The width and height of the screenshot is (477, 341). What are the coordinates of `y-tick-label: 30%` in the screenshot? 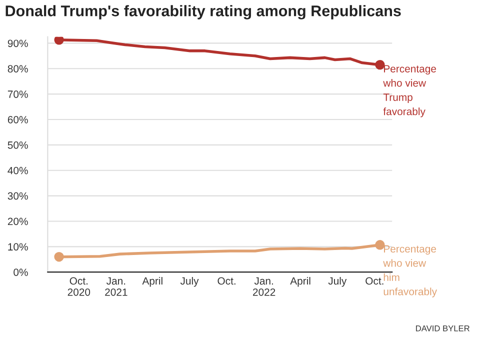 It's located at (18, 196).